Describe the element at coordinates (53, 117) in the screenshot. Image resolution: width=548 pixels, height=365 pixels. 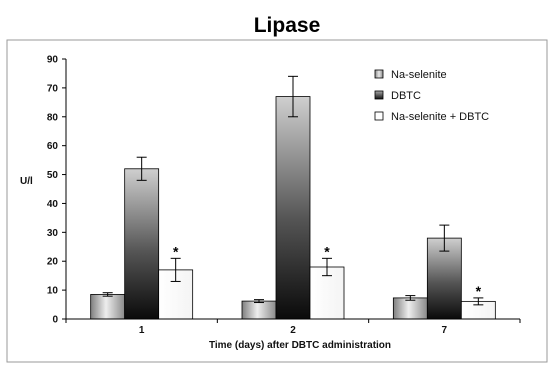
I see `y-tick-label: 80` at that location.